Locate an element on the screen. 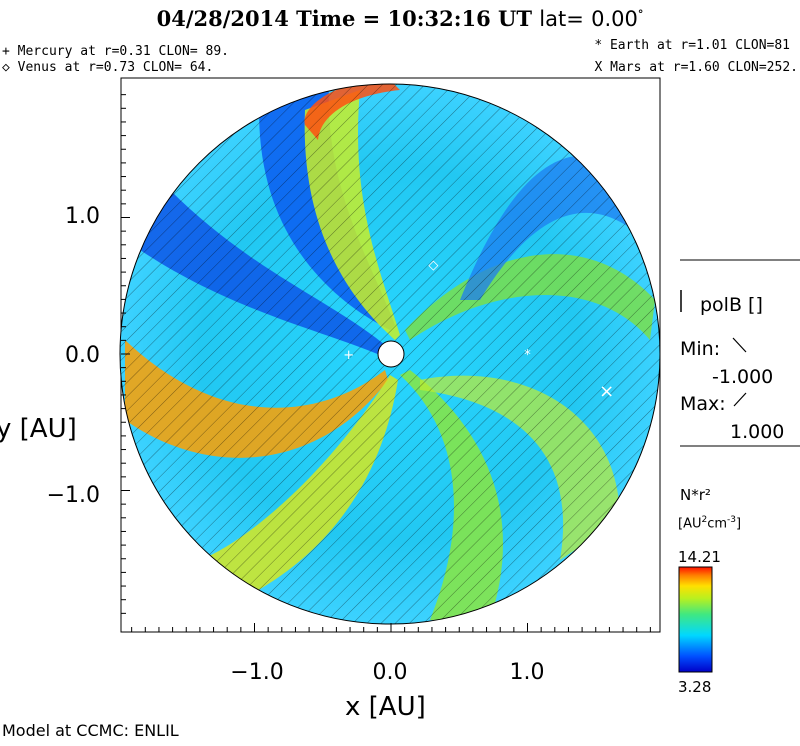  lat-value: 0.00 is located at coordinates (614, 19).